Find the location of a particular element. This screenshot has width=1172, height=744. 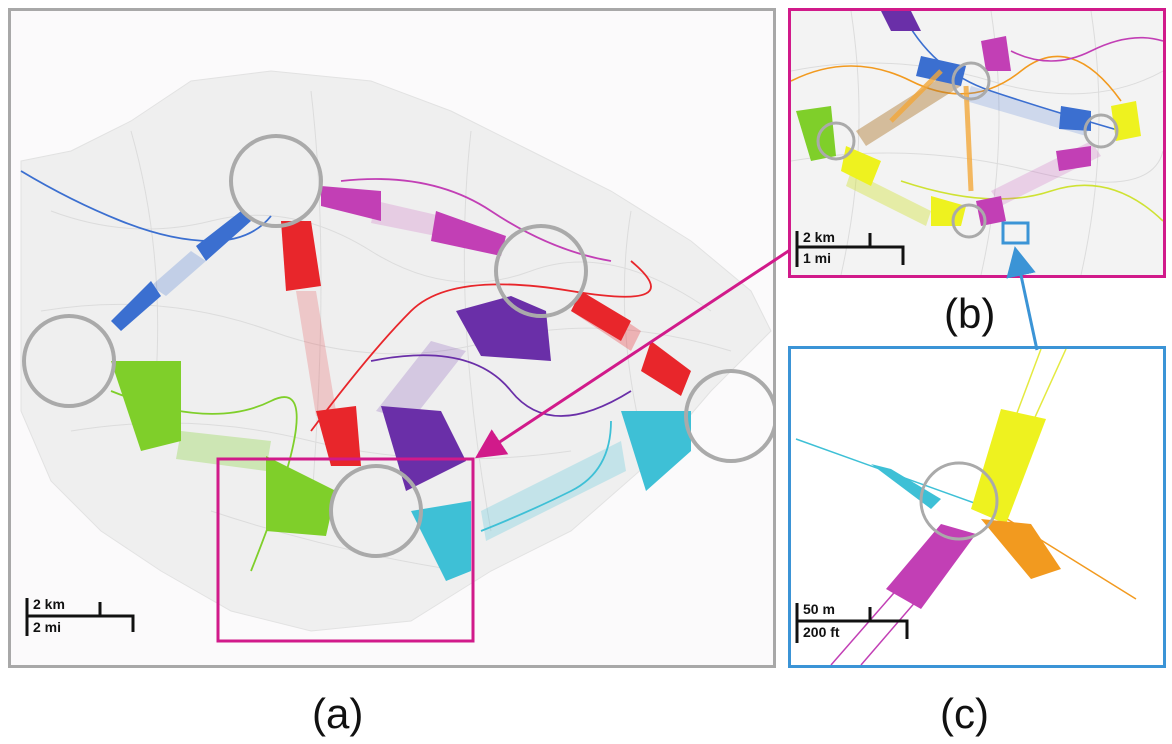

link-magenta is located at coordinates (406, 218).